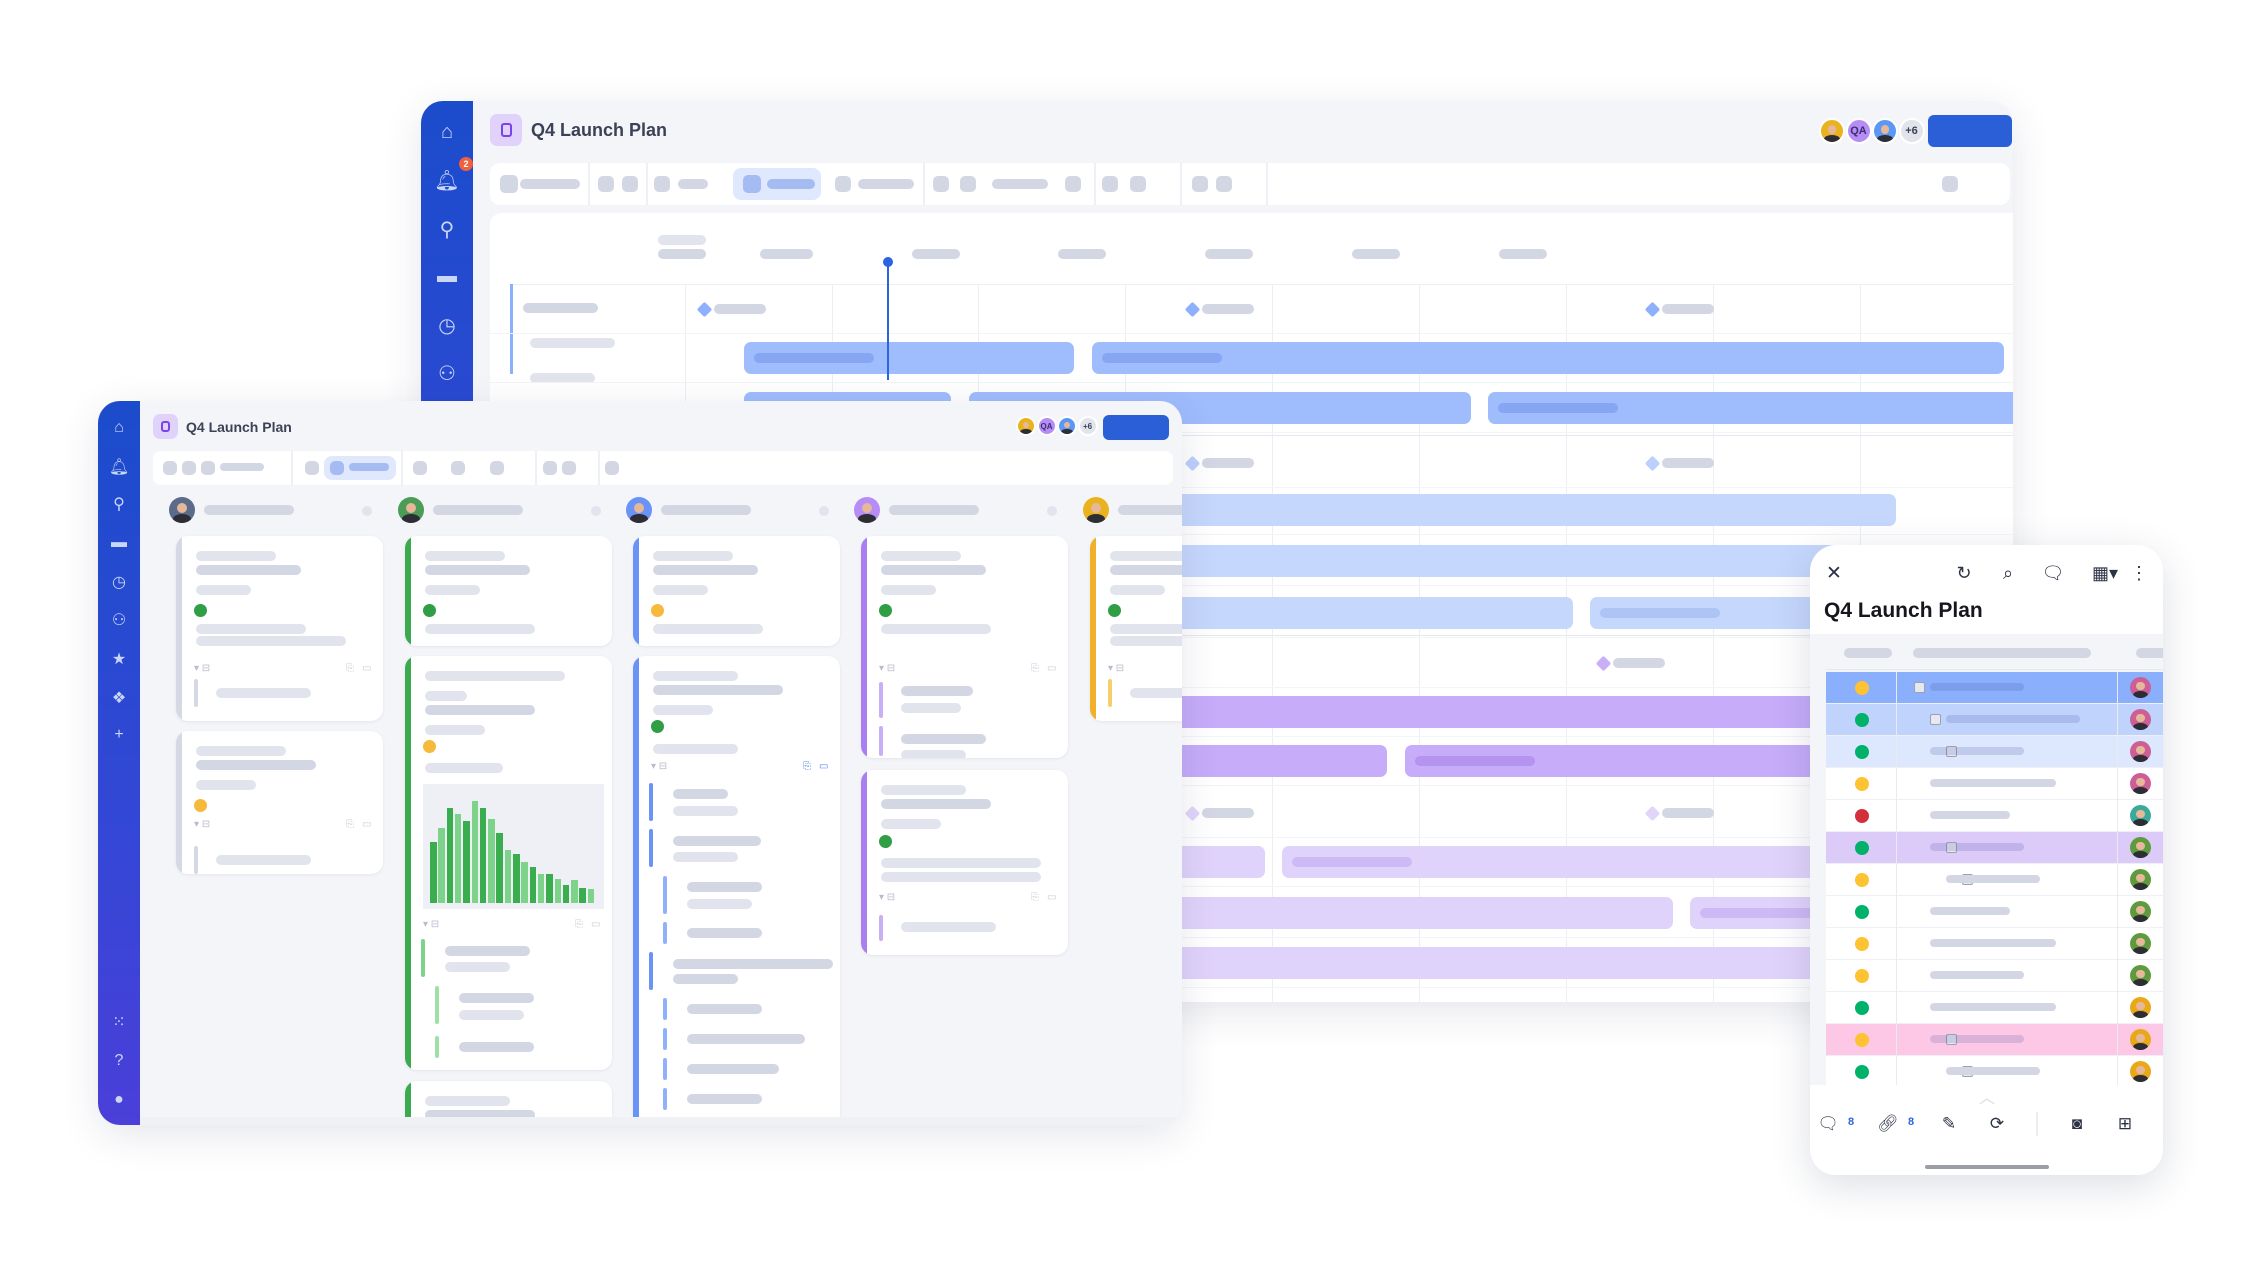 This screenshot has width=2250, height=1268. Describe the element at coordinates (1986, 1098) in the screenshot. I see `expand-chevron-icon: ︿` at that location.